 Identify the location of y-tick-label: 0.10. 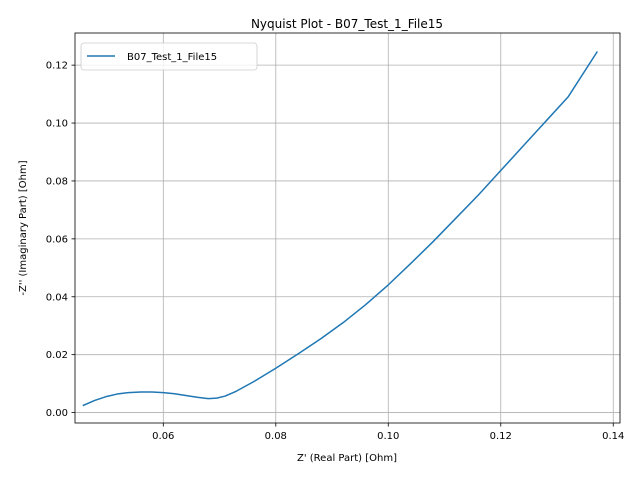
(57, 124).